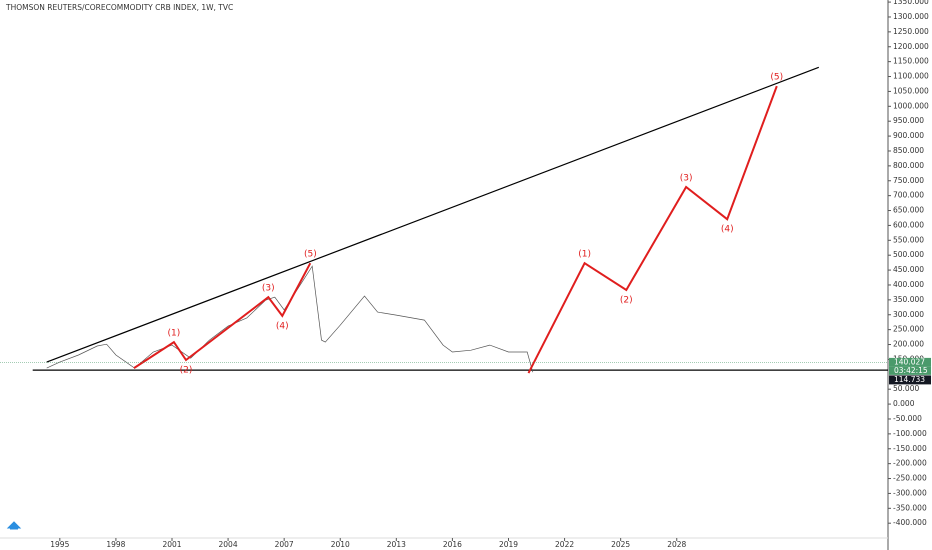 The image size is (932, 550). I want to click on y-tick-label: 350.000, so click(908, 299).